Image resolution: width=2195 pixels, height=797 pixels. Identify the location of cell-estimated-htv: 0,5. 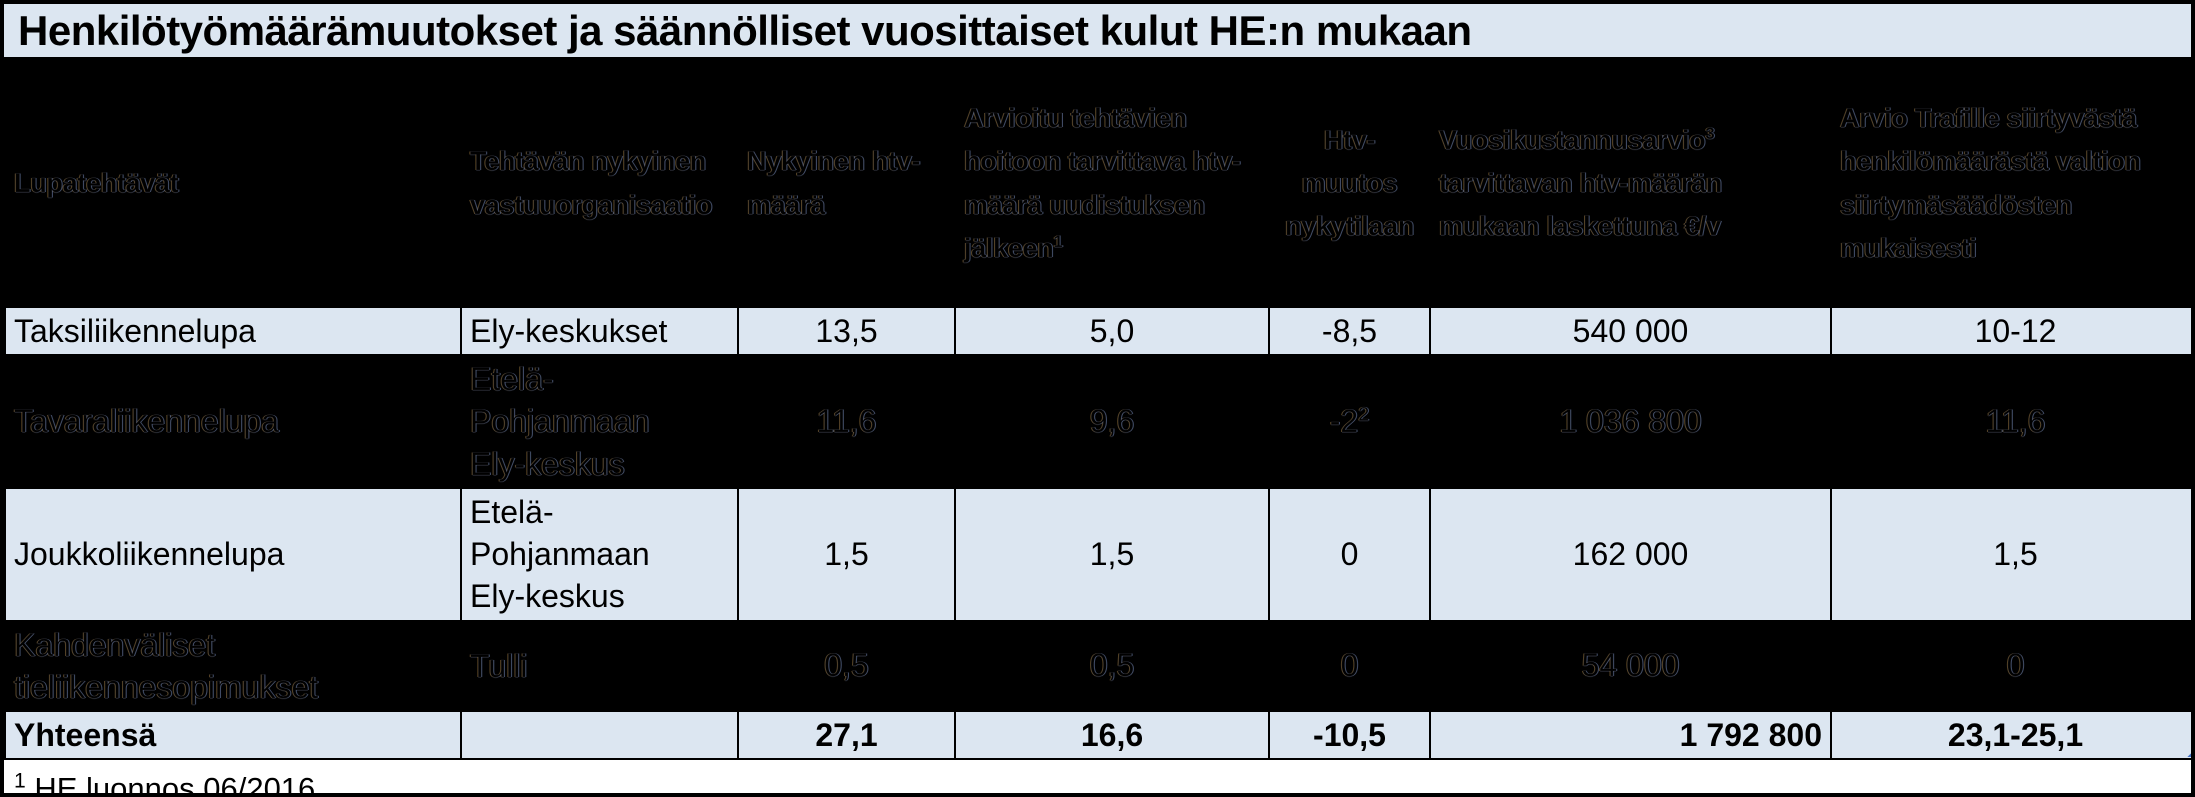
(1112, 666).